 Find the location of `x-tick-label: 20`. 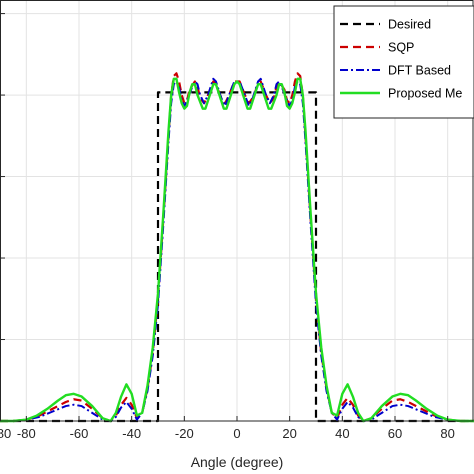

x-tick-label: 20 is located at coordinates (289, 433).